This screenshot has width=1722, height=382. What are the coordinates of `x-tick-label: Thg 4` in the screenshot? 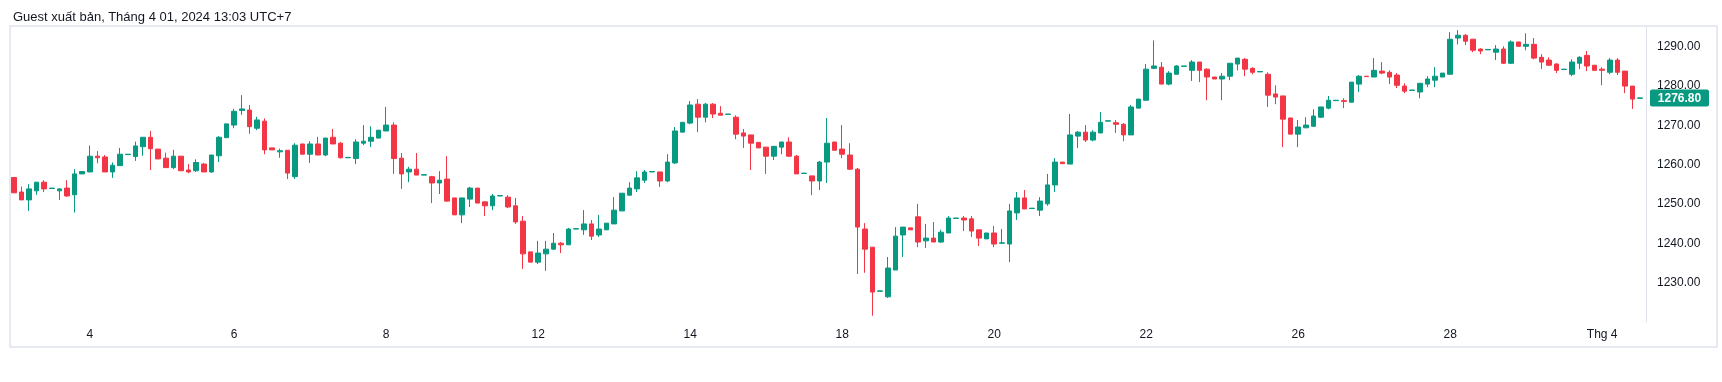 It's located at (1602, 334).